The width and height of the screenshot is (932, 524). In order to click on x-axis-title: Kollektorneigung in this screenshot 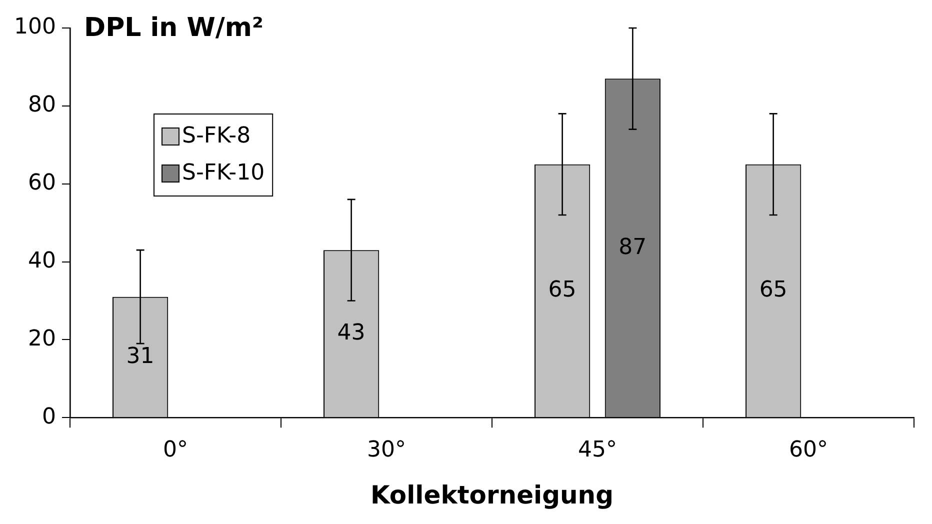, I will do `click(492, 495)`.